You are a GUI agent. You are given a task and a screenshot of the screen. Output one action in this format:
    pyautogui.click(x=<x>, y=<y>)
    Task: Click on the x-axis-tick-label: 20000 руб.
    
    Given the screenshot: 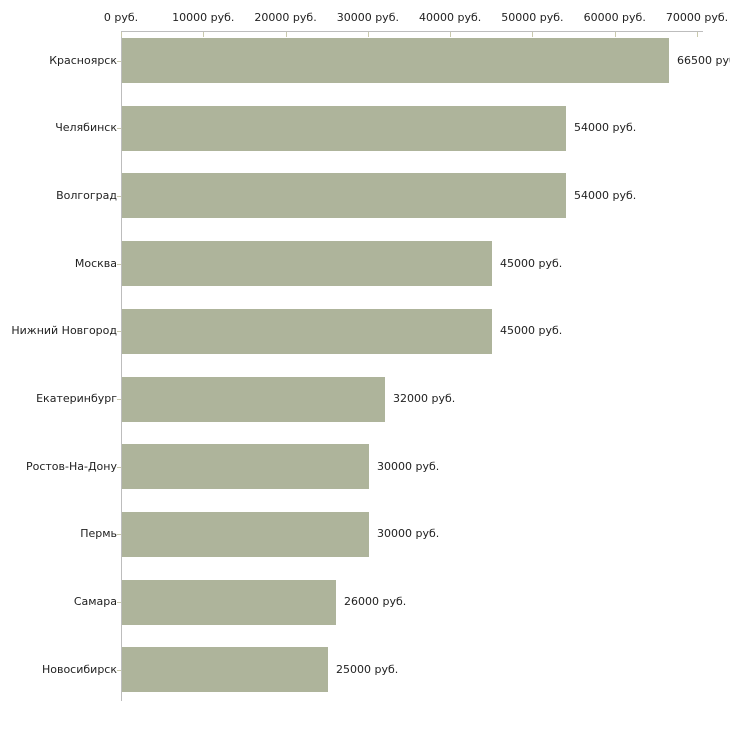 What is the action you would take?
    pyautogui.click(x=285, y=17)
    